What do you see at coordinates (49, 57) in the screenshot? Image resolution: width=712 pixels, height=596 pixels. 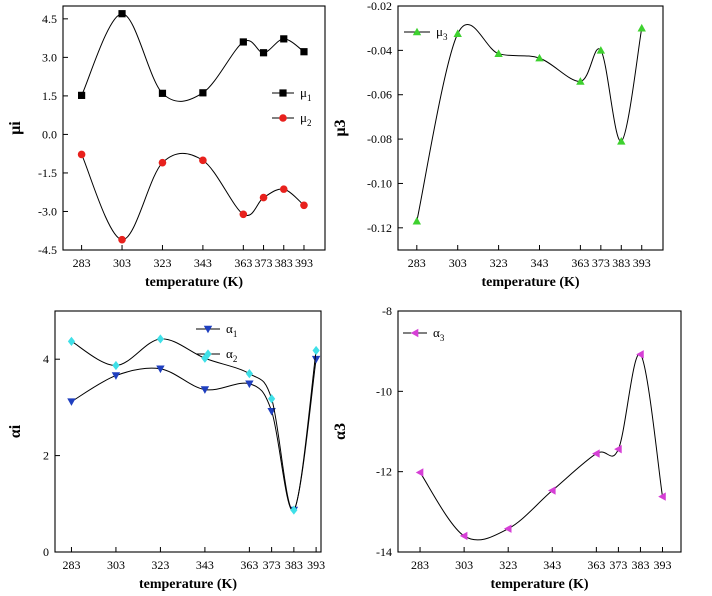 I see `y-tick-label: 3.0` at bounding box center [49, 57].